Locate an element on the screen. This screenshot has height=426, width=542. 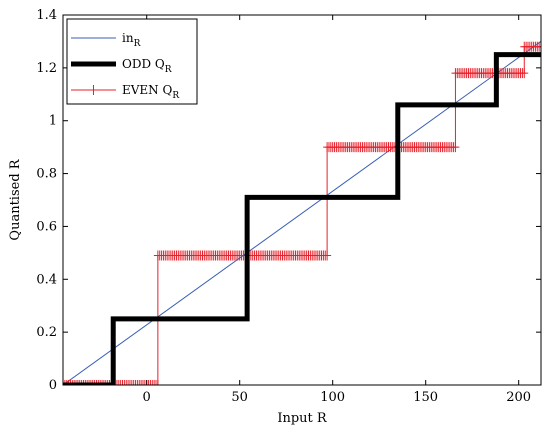
legend-entry-even: EVEN QR is located at coordinates (150, 92).